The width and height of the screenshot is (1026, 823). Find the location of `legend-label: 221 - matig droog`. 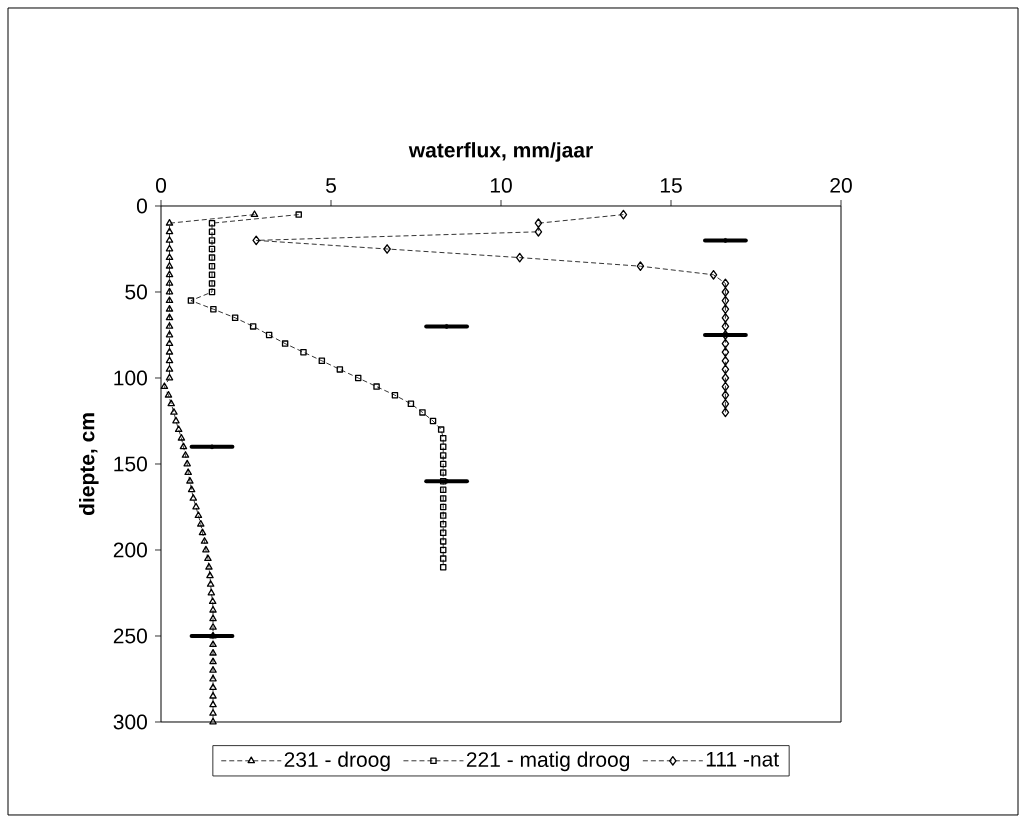

legend-label: 221 - matig droog is located at coordinates (548, 761).